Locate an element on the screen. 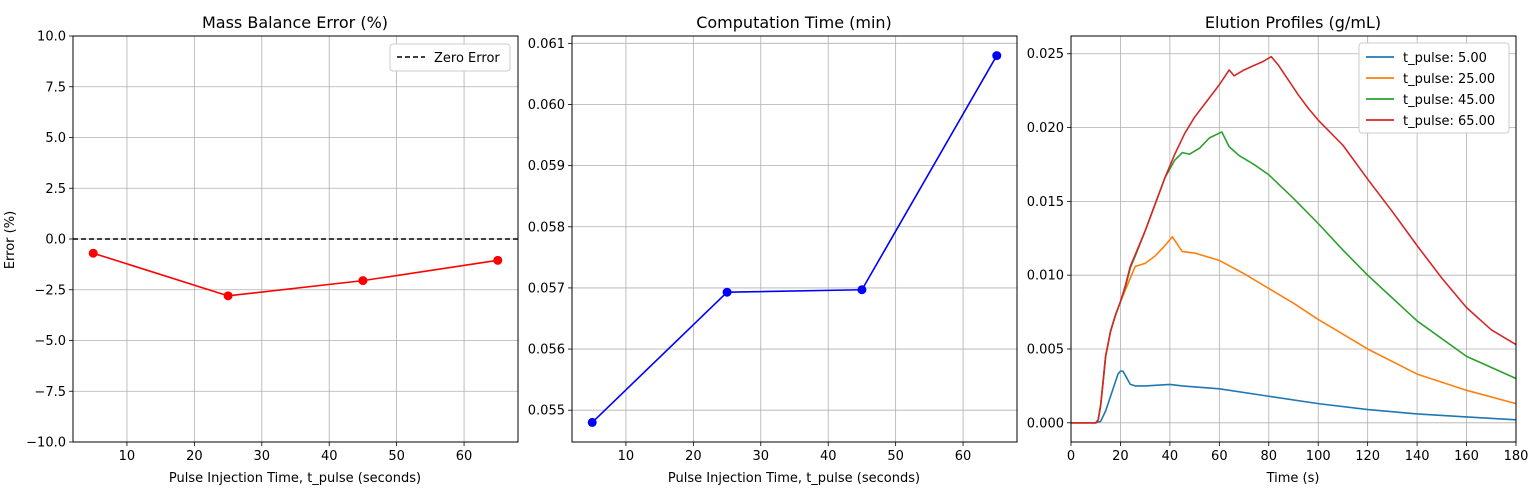 The height and width of the screenshot is (500, 1539). y-tick-label: −2.5 is located at coordinates (50, 290).